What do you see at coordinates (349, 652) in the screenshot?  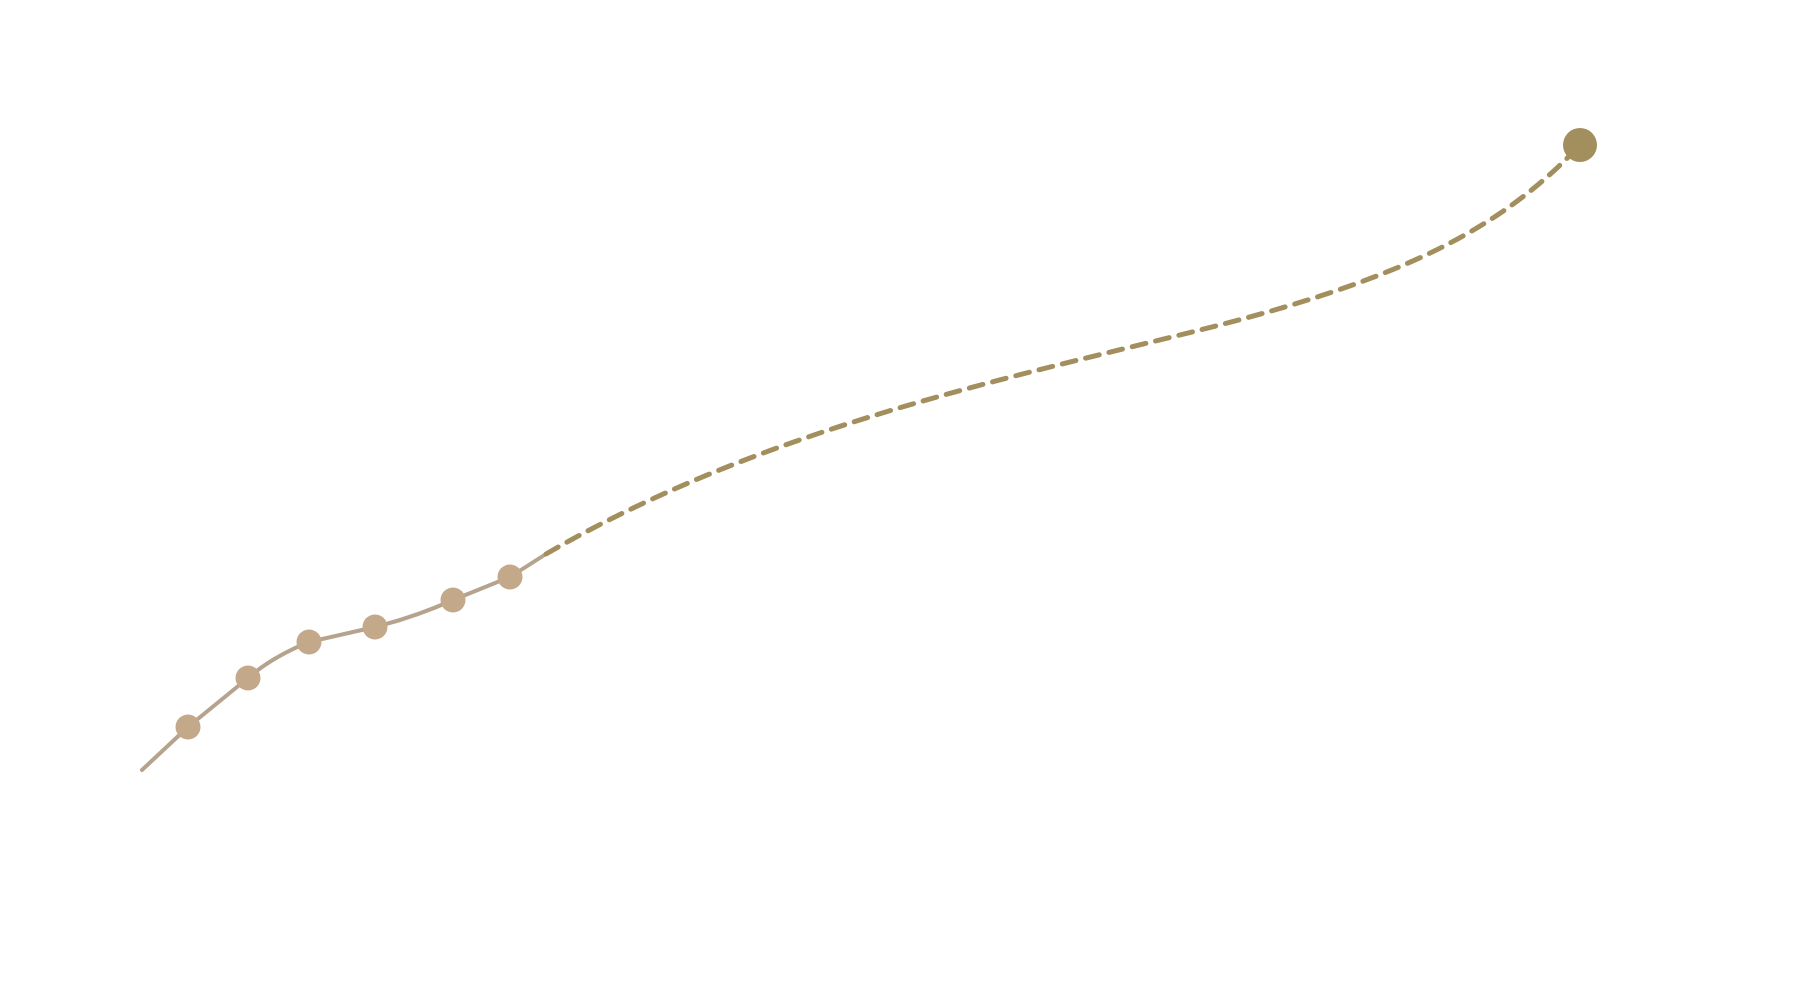 I see `progress-points` at bounding box center [349, 652].